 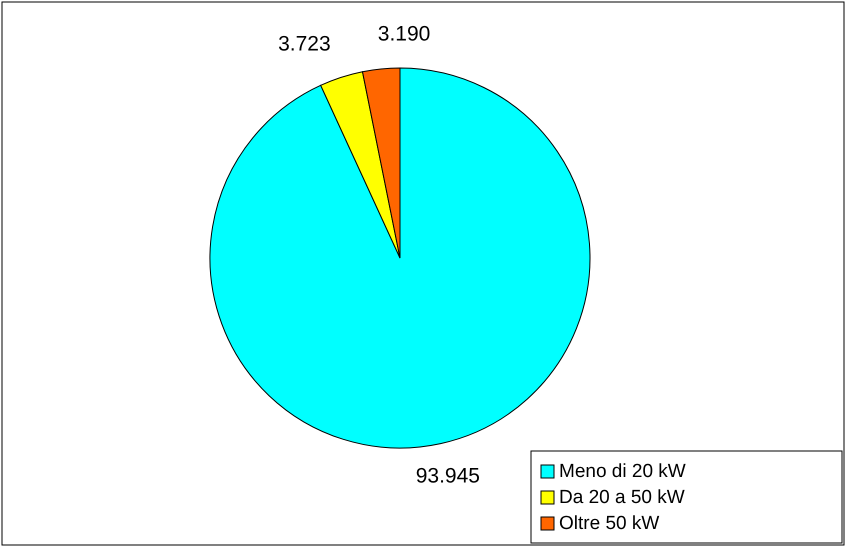 What do you see at coordinates (304, 44) in the screenshot?
I see `data-label: 3.723` at bounding box center [304, 44].